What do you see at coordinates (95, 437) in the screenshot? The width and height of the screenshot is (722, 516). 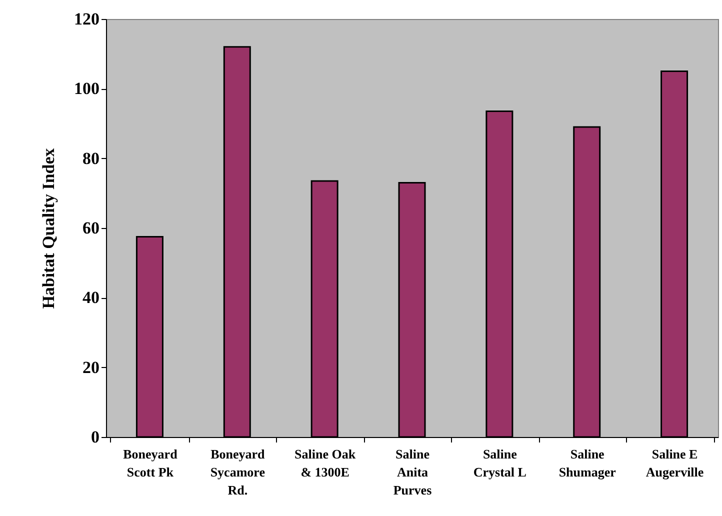 I see `y-tick-label: 0` at bounding box center [95, 437].